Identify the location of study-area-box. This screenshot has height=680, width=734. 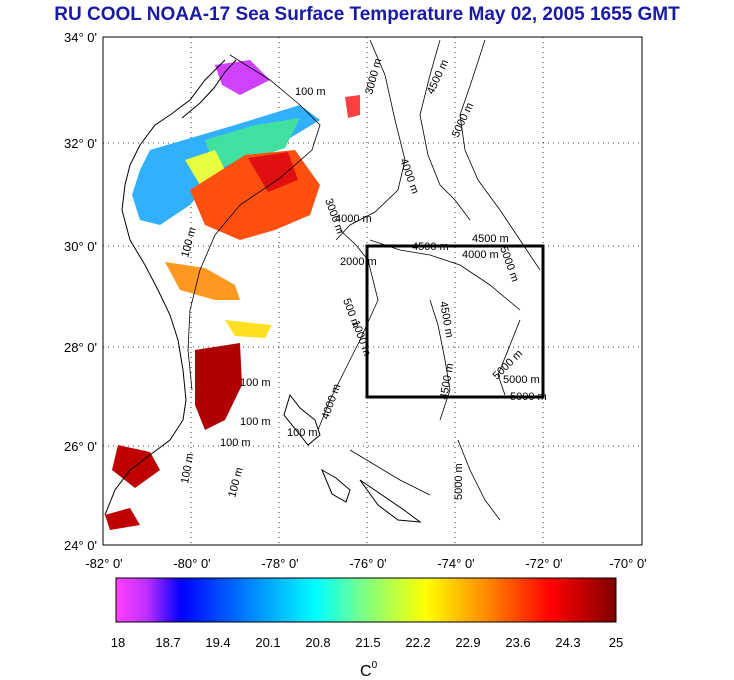
(455, 321).